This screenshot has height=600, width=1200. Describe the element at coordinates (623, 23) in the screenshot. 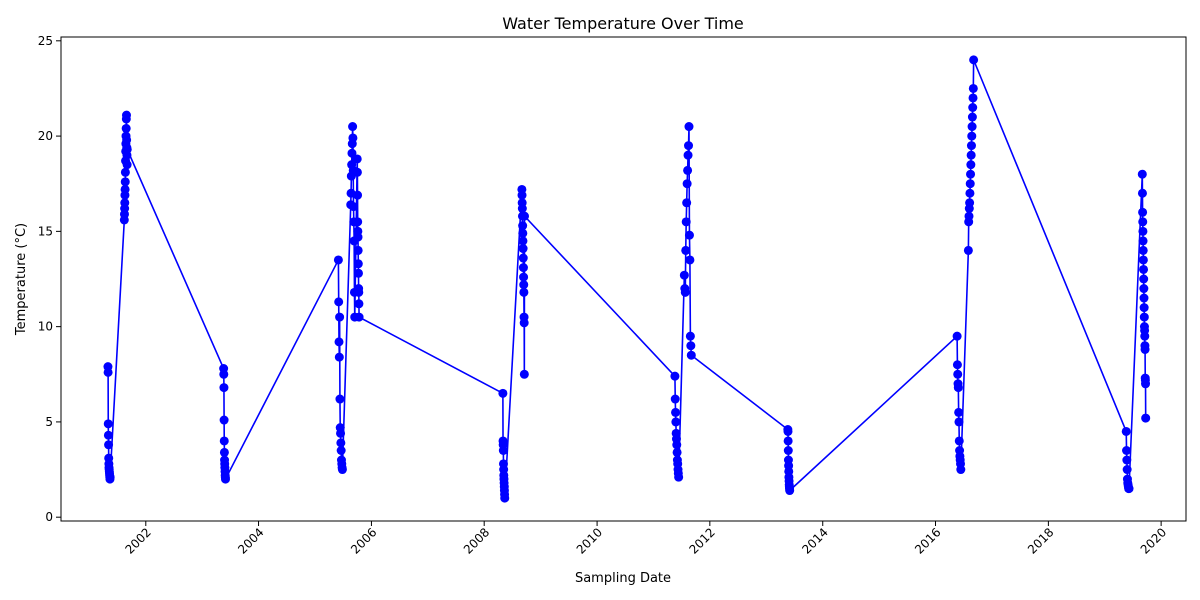

I see `chart-title: Water Temperature Over Time` at that location.